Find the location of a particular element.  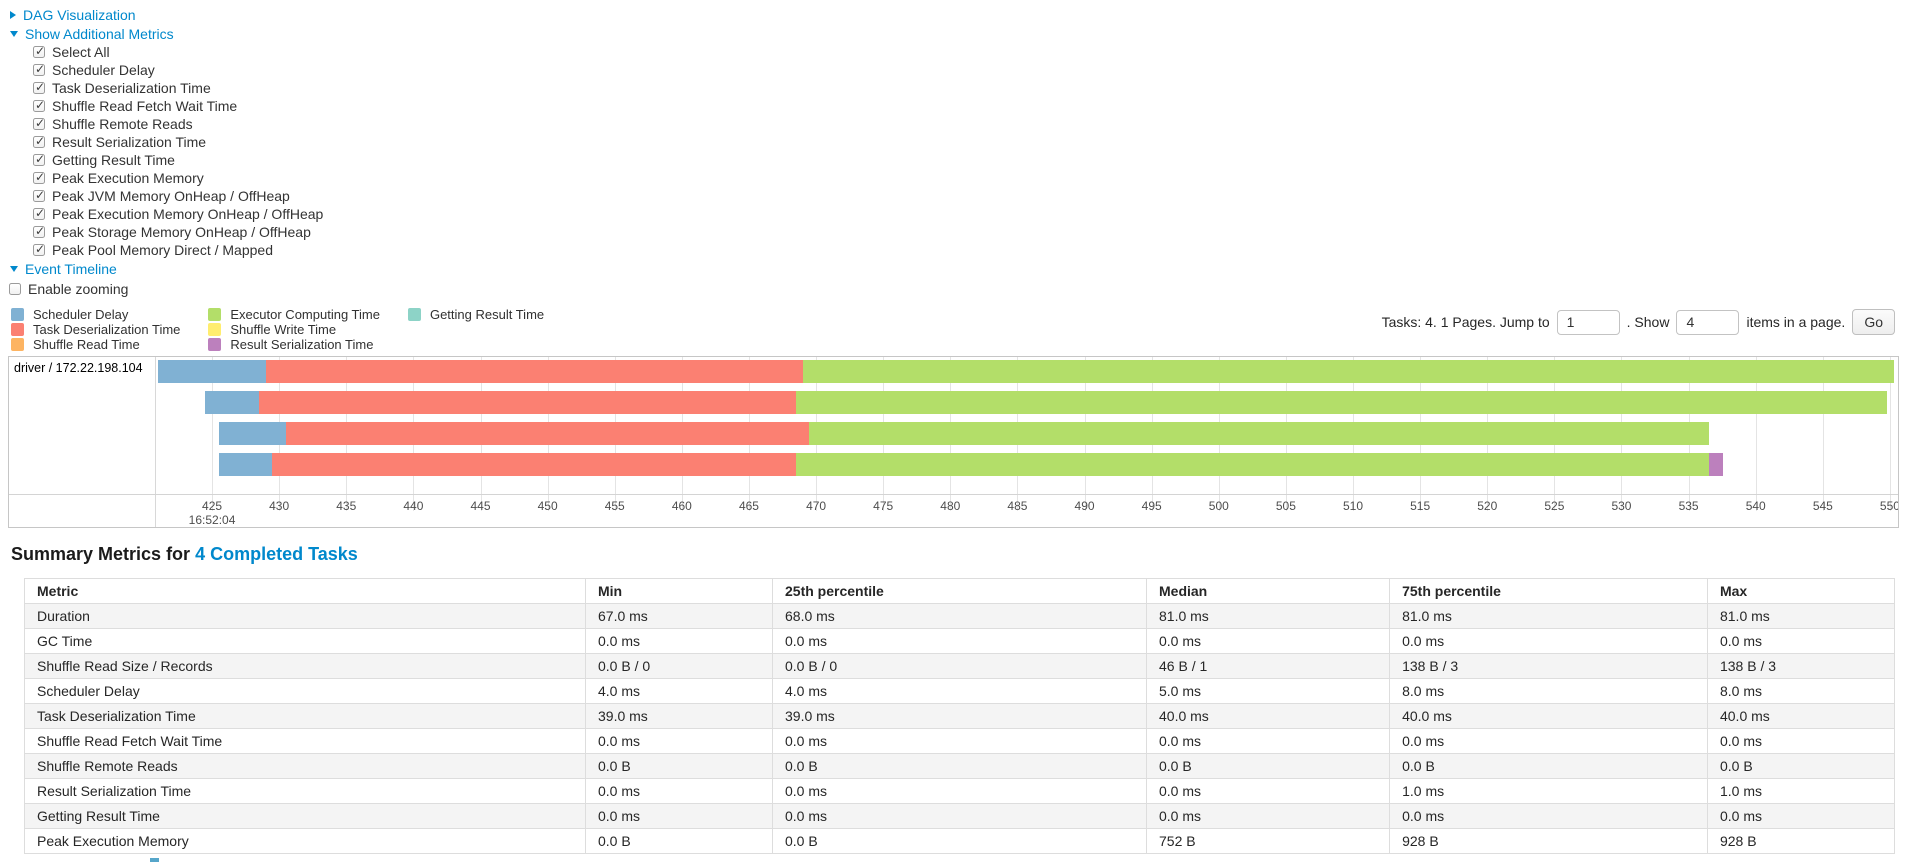

expand-arrow-icon is located at coordinates (13, 14).